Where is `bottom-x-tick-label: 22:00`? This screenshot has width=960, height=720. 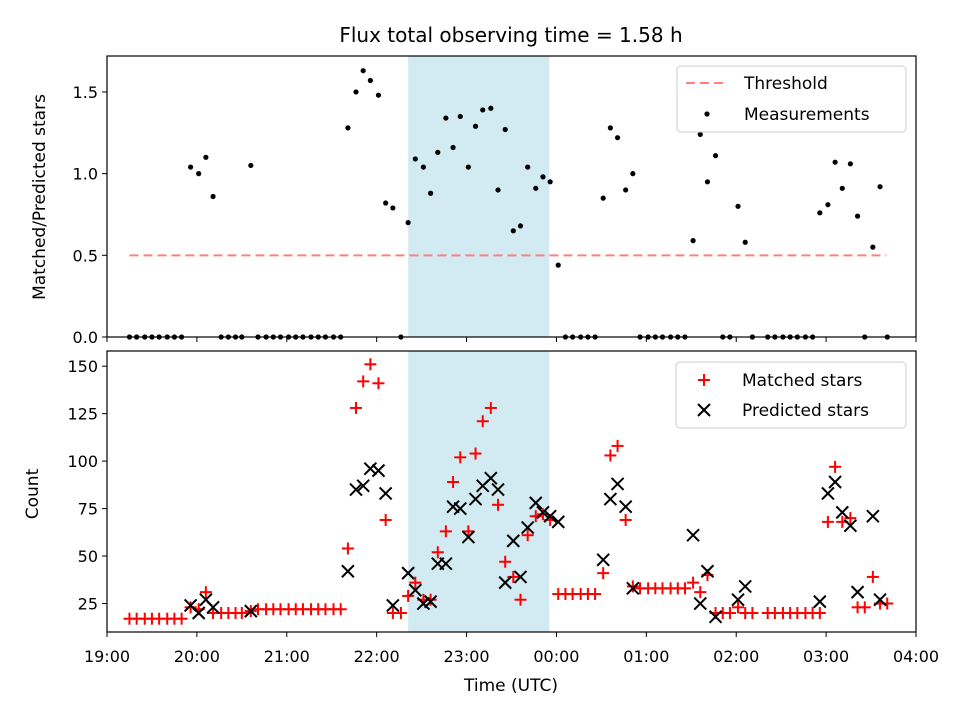
bottom-x-tick-label: 22:00 is located at coordinates (377, 656).